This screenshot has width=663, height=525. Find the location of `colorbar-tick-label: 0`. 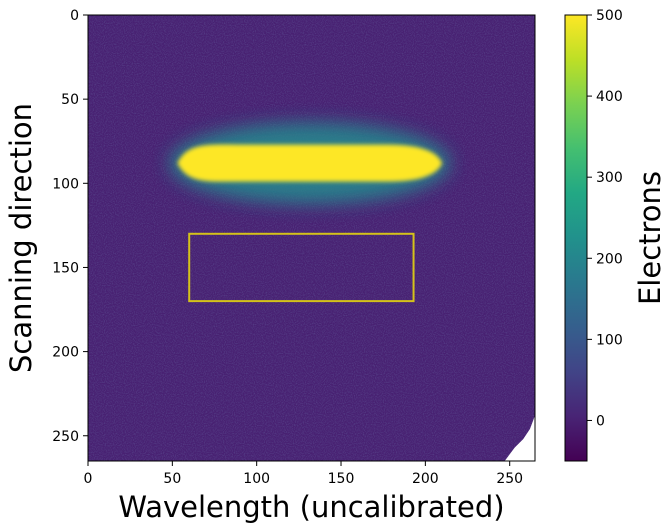

colorbar-tick-label: 0 is located at coordinates (600, 421).